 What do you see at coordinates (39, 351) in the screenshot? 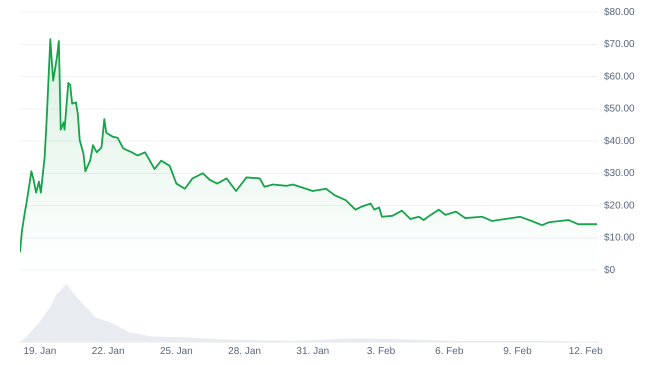
I see `x-tick-label: 19. Jan` at bounding box center [39, 351].